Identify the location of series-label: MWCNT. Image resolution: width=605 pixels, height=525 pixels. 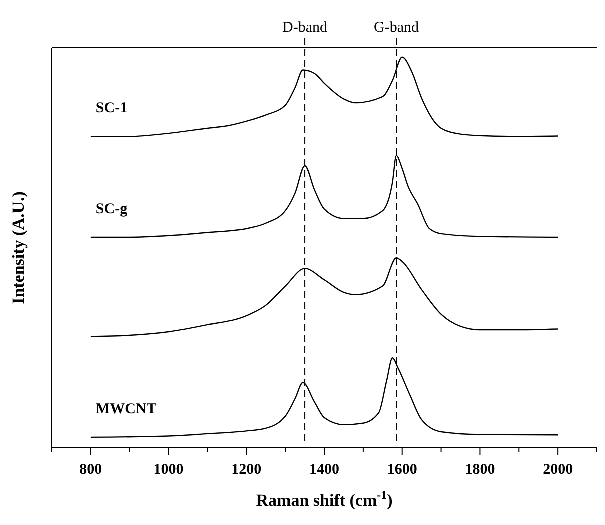
(126, 409).